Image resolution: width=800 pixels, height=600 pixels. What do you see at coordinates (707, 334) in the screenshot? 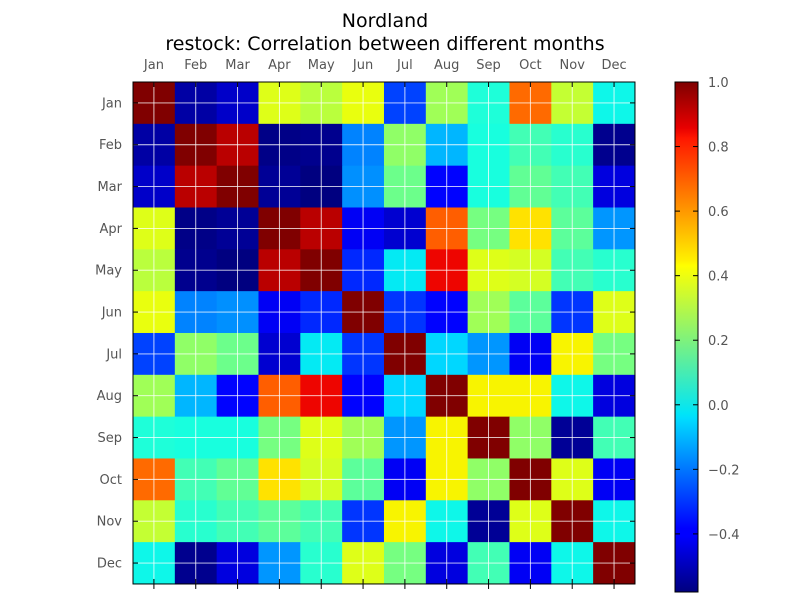
I see `colorbar: 1.0 0.8 0.6 0.4 0.2 0.0 −0.2 −0.4` at bounding box center [707, 334].